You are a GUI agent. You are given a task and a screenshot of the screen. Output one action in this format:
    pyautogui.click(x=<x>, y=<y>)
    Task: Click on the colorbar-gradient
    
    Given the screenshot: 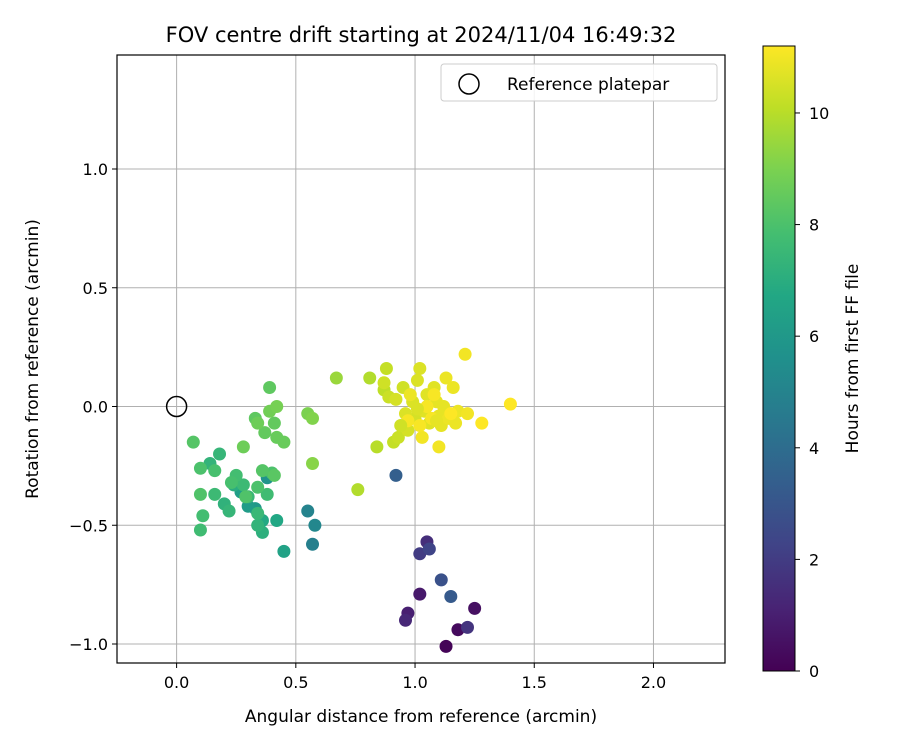 What is the action you would take?
    pyautogui.click(x=779, y=358)
    